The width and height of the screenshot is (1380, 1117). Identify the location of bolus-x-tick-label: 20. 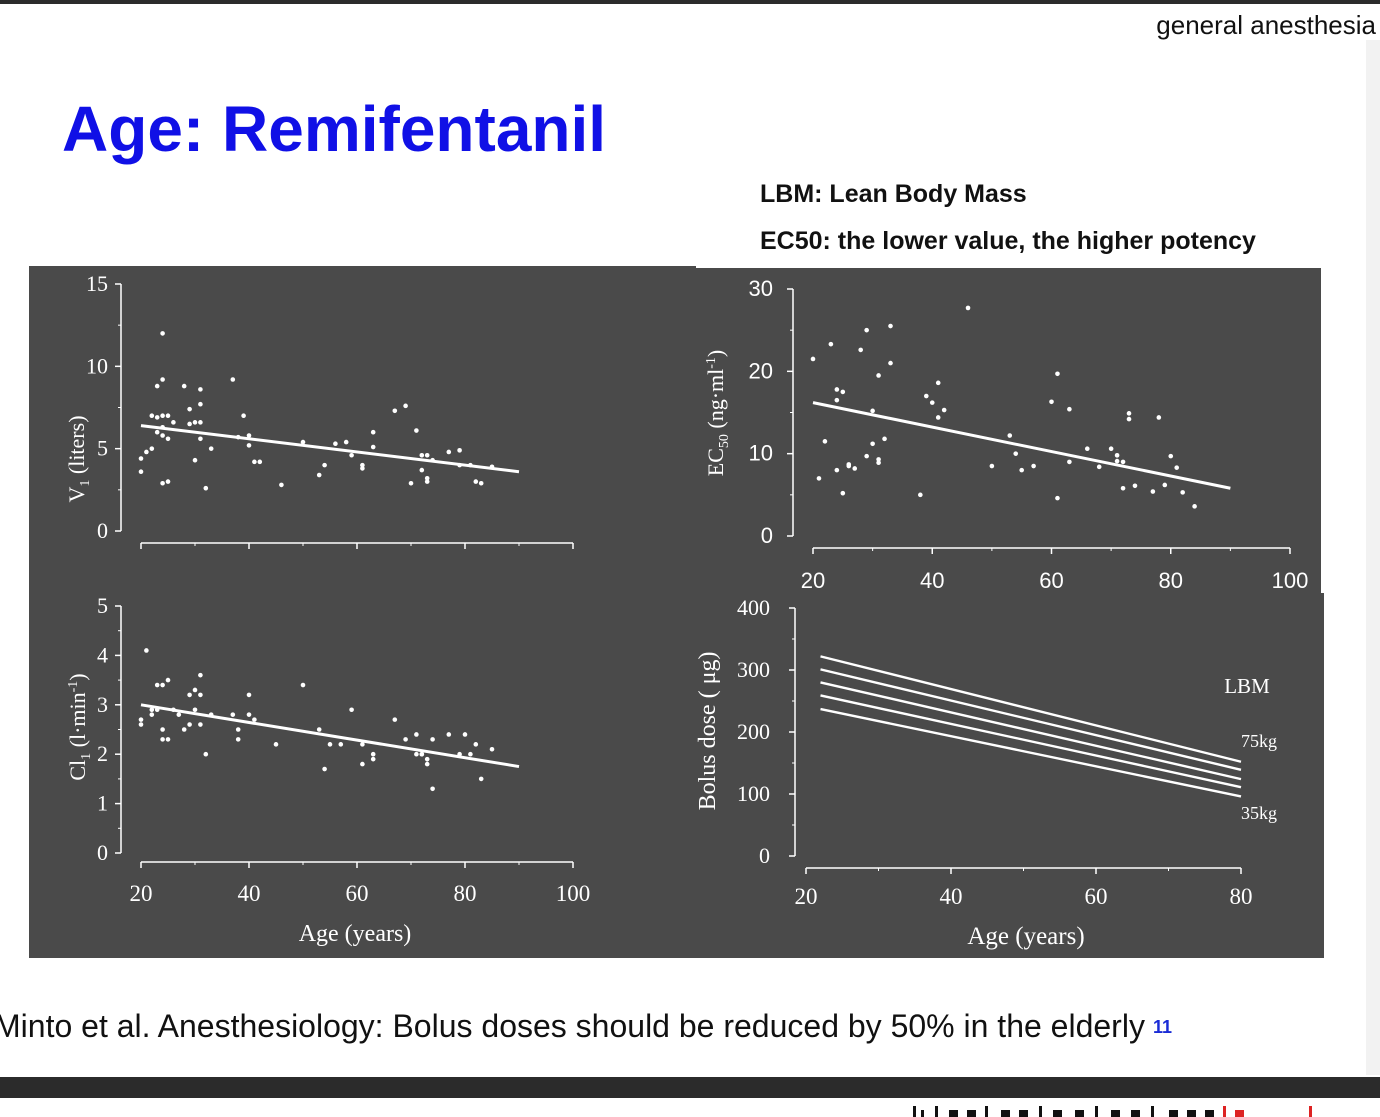
(806, 896).